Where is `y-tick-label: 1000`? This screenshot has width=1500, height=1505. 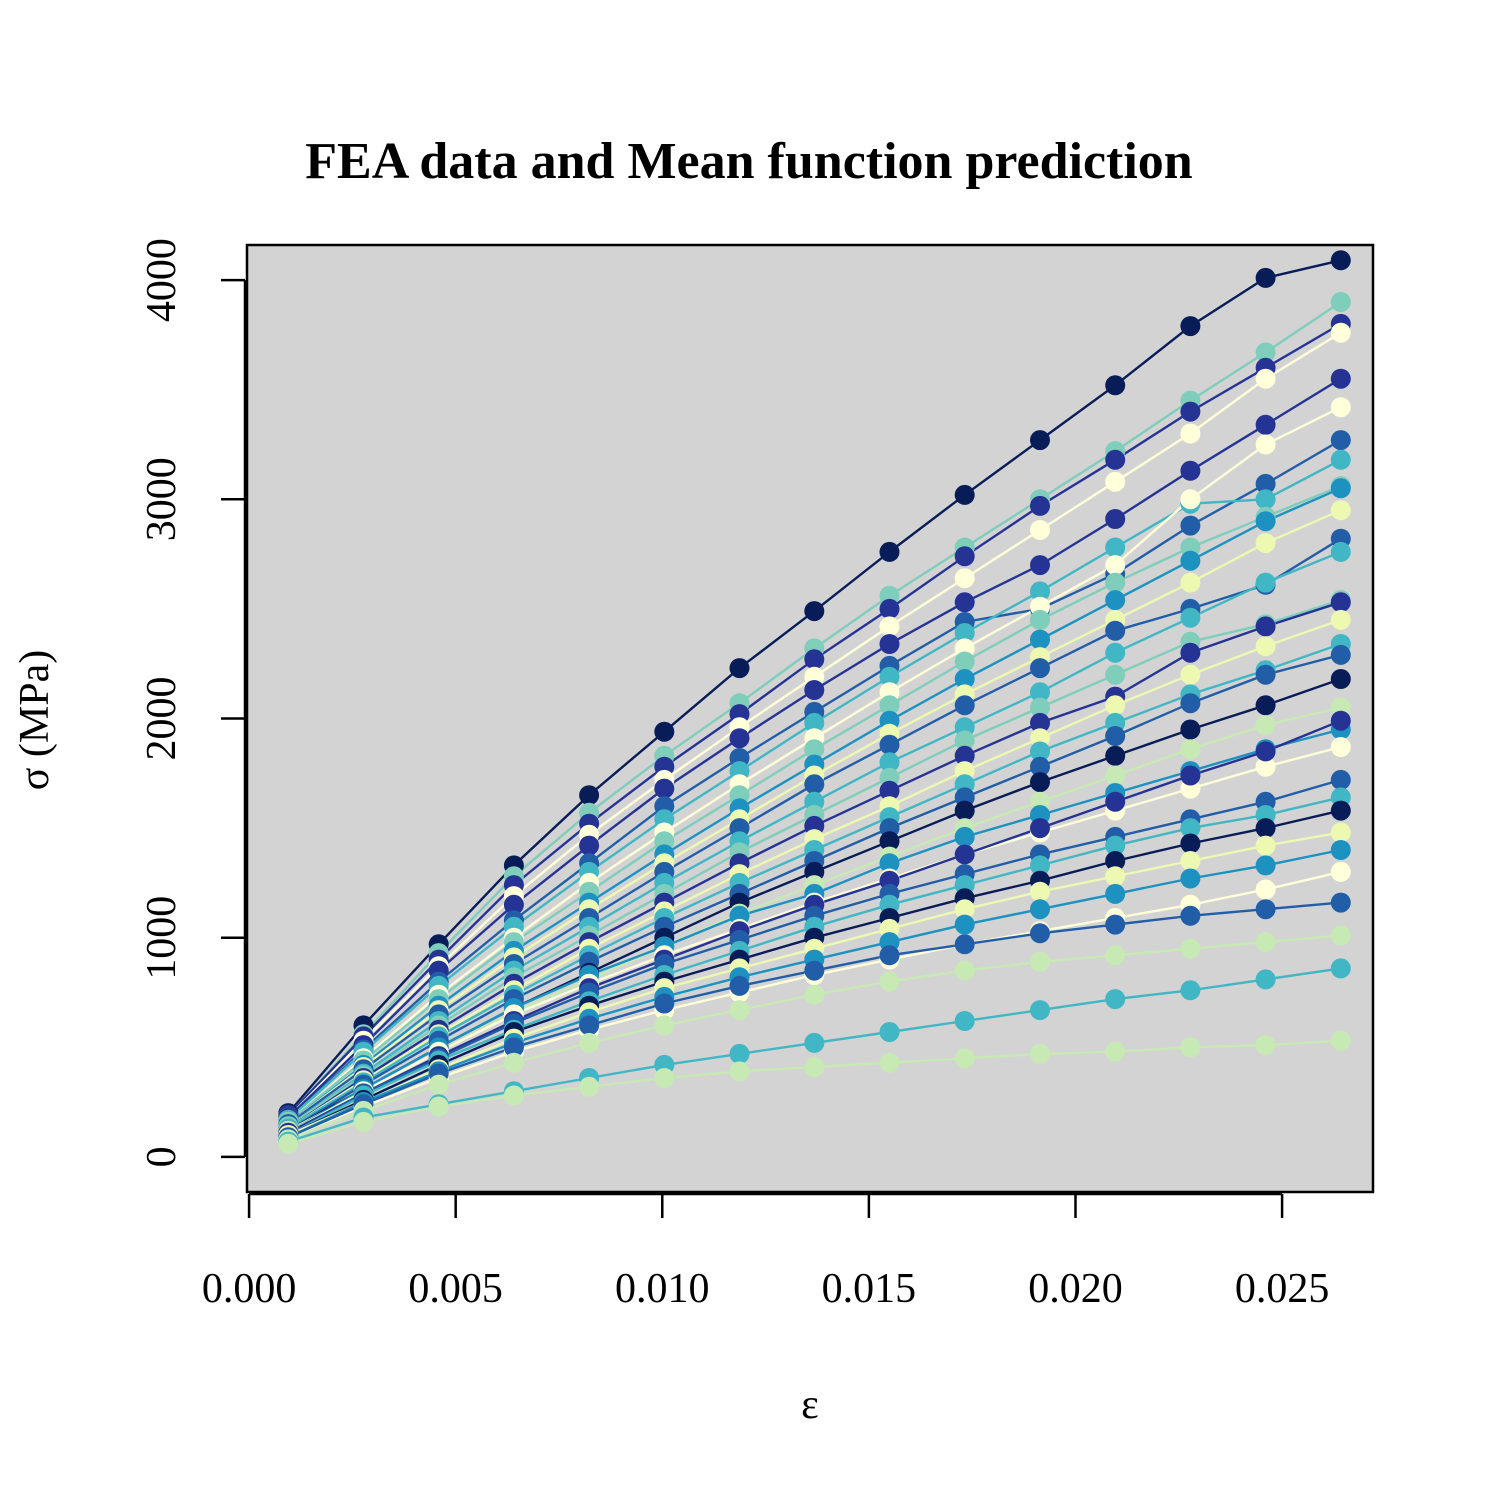
y-tick-label: 1000 is located at coordinates (162, 938).